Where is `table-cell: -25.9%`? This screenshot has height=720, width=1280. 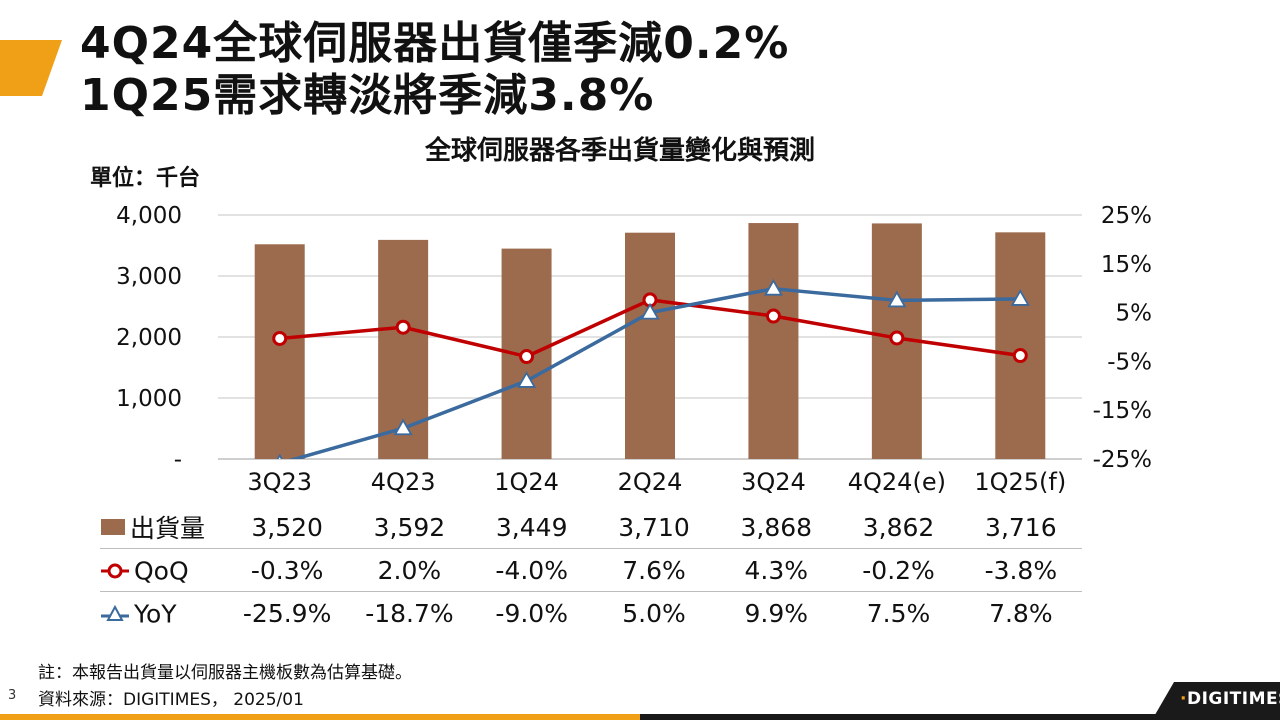
table-cell: -25.9% is located at coordinates (287, 612).